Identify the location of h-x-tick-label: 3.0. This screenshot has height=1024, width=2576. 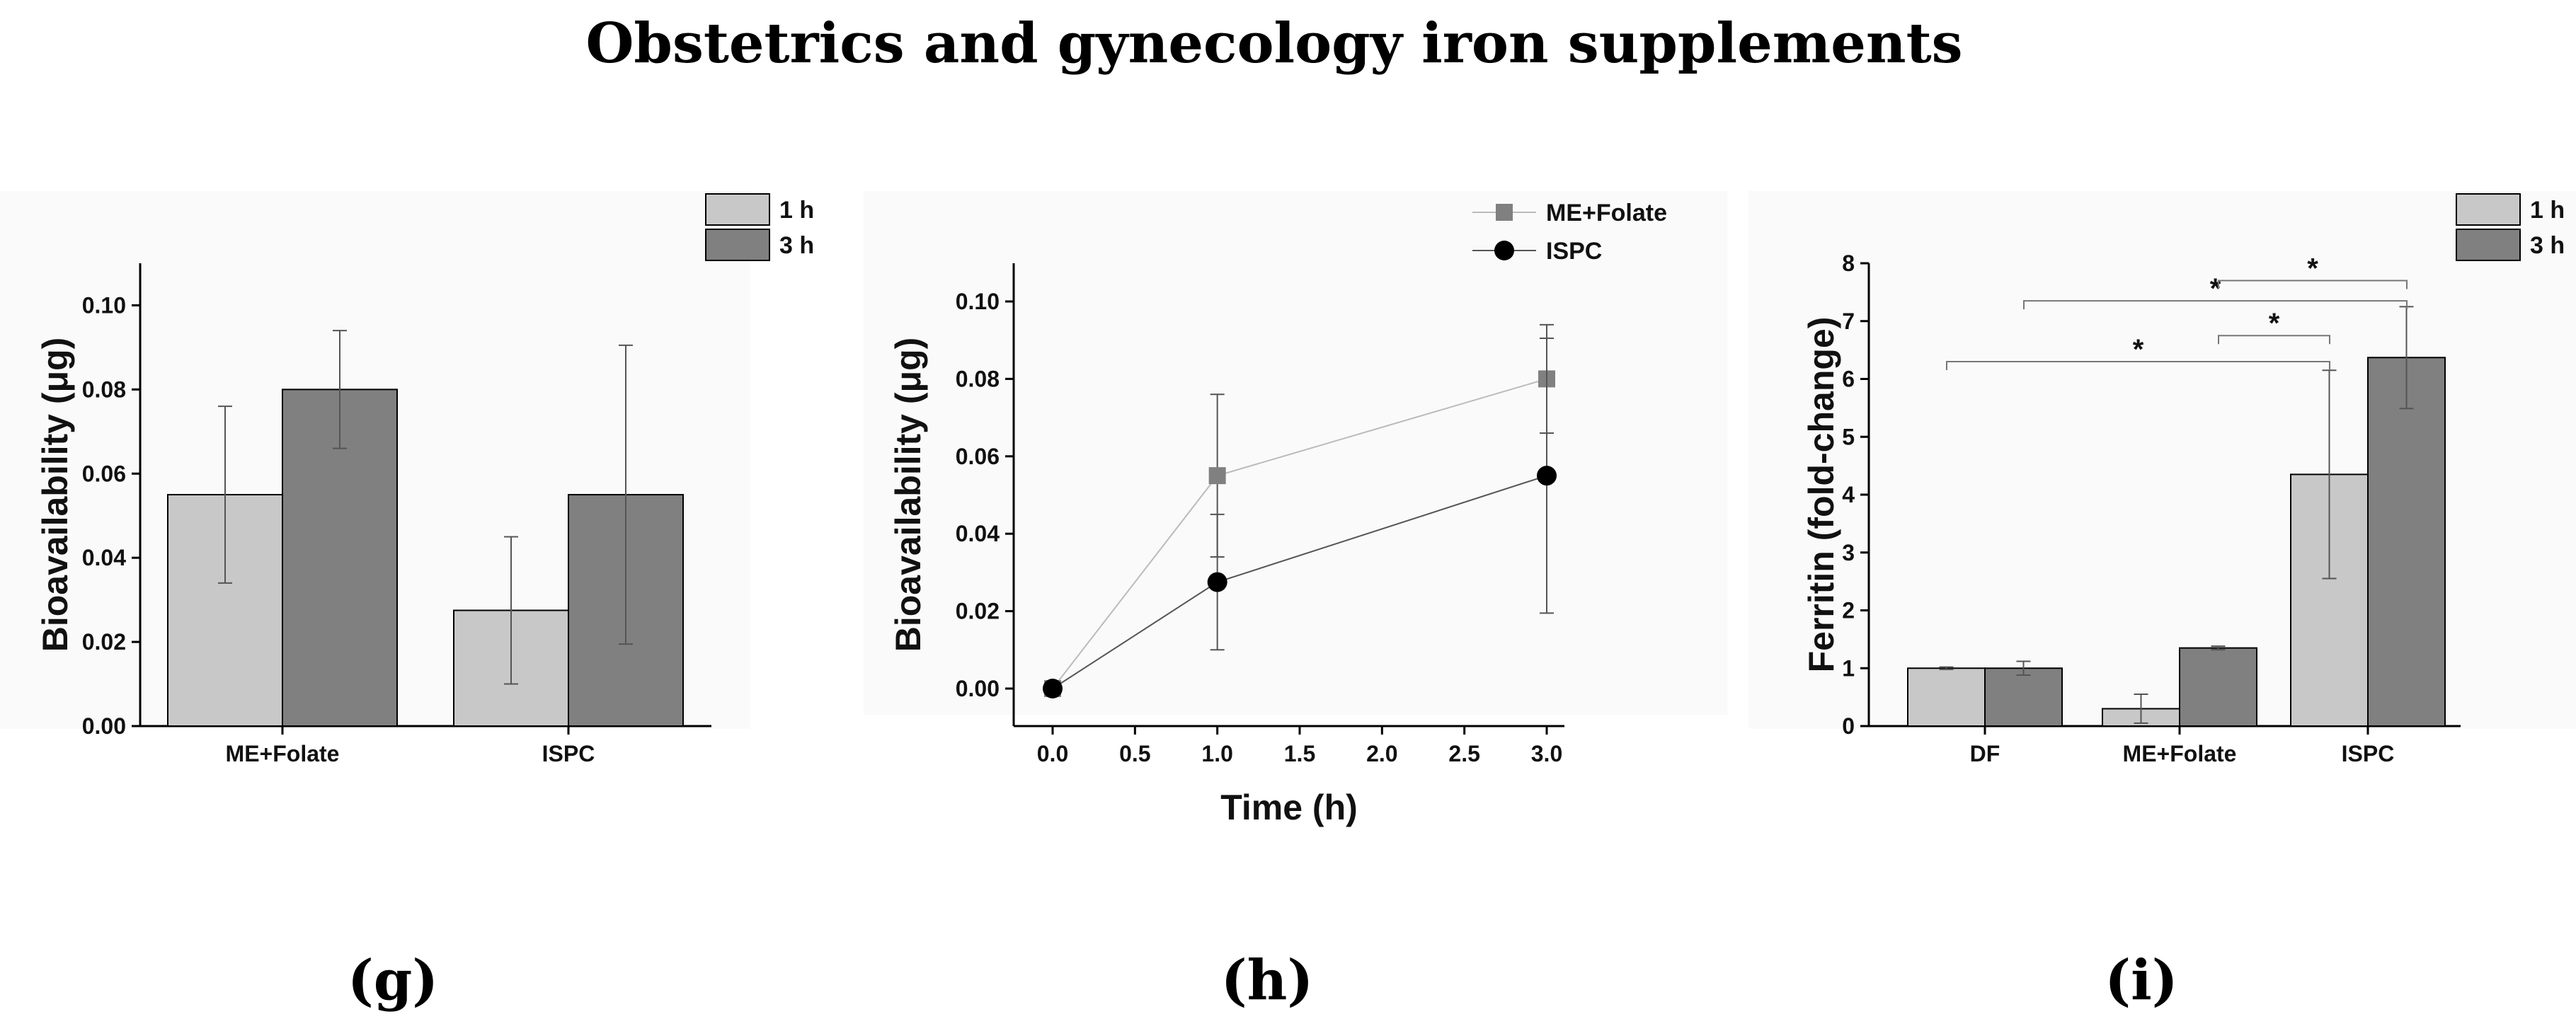
(1546, 753).